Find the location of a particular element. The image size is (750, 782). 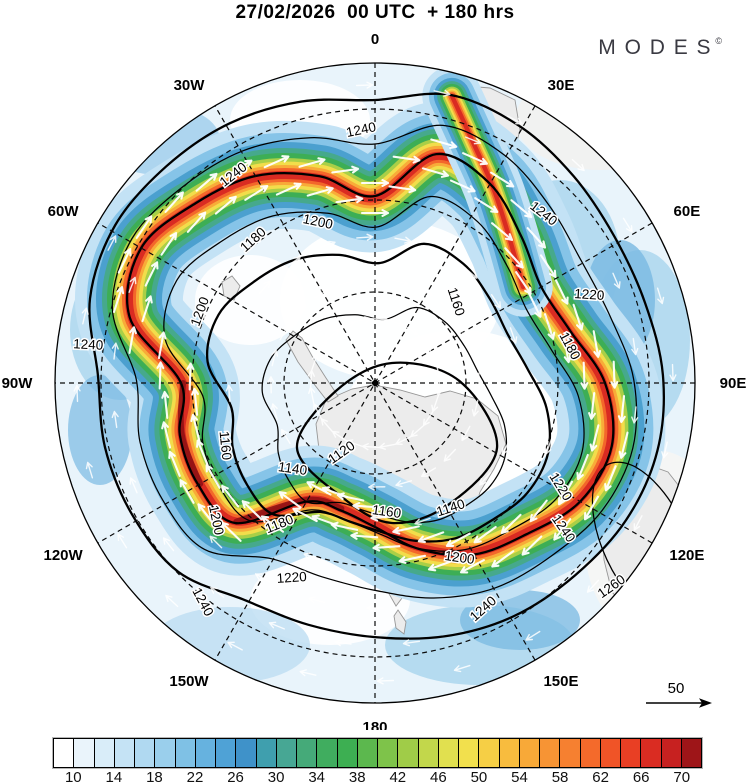

jet-branch-layer is located at coordinates (487, 191).